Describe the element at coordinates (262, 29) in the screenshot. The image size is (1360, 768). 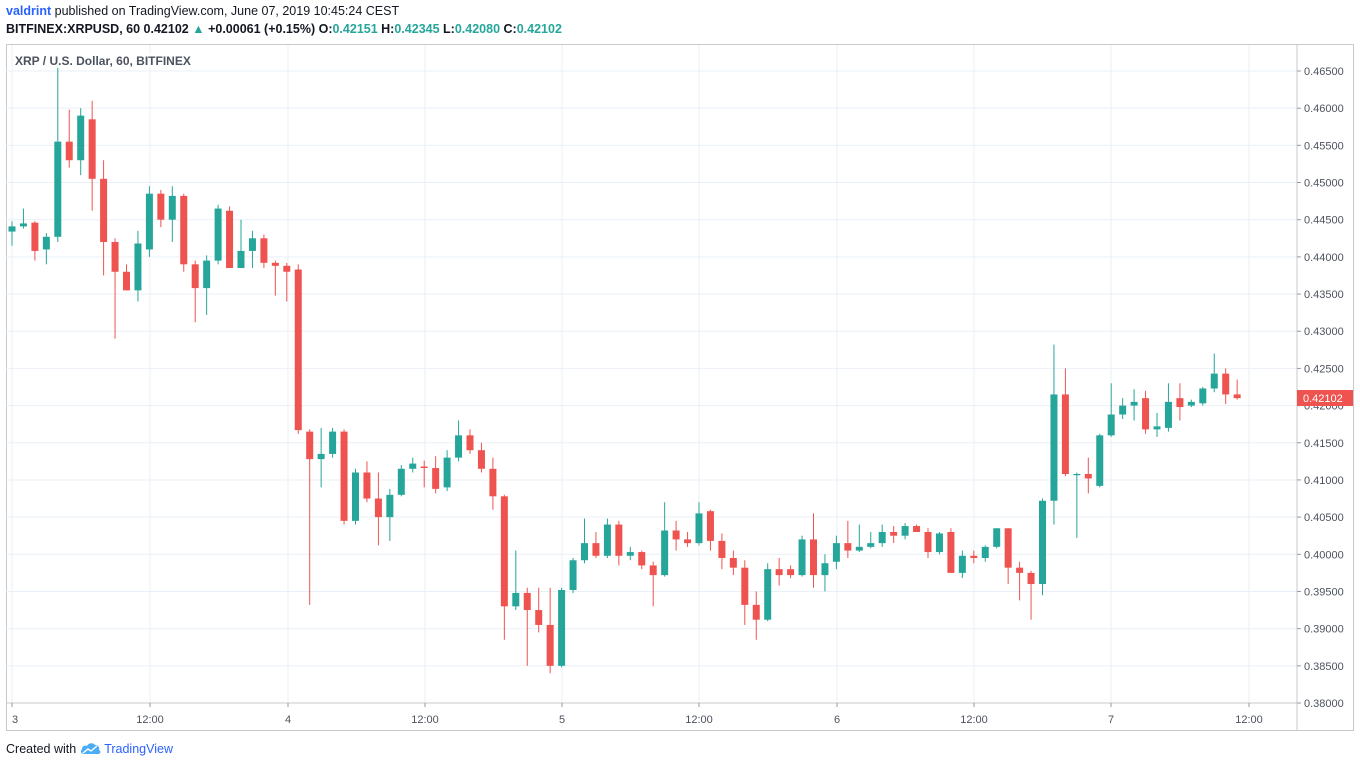
I see `price-change: +0.00061 (+0.15%)` at that location.